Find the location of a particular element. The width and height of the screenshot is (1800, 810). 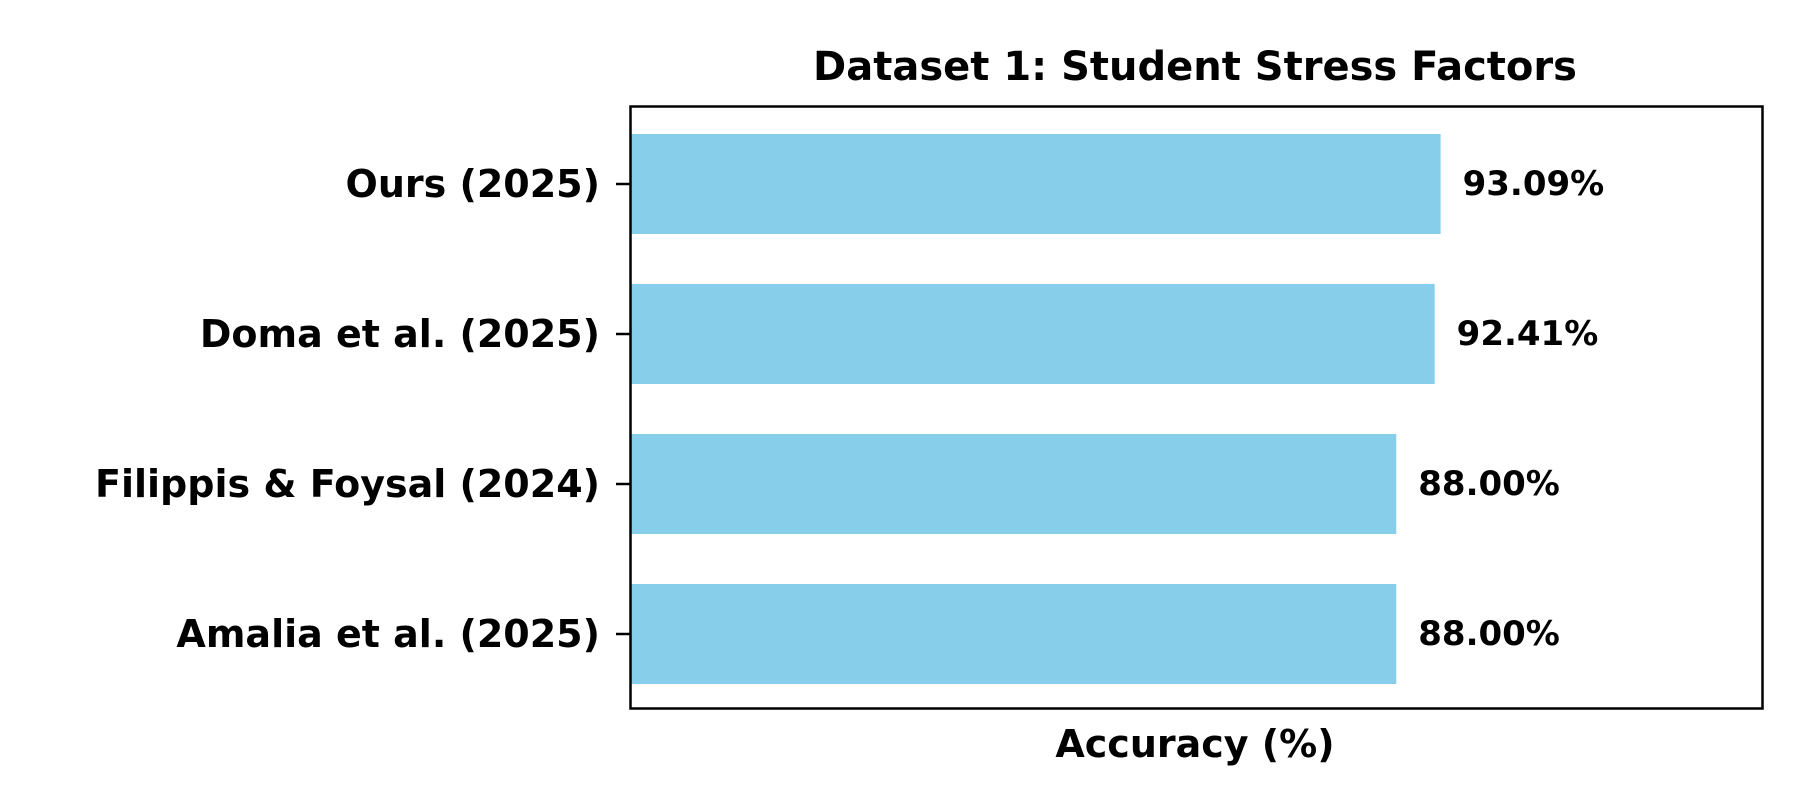

bar-ours-2025 is located at coordinates (1035, 184).